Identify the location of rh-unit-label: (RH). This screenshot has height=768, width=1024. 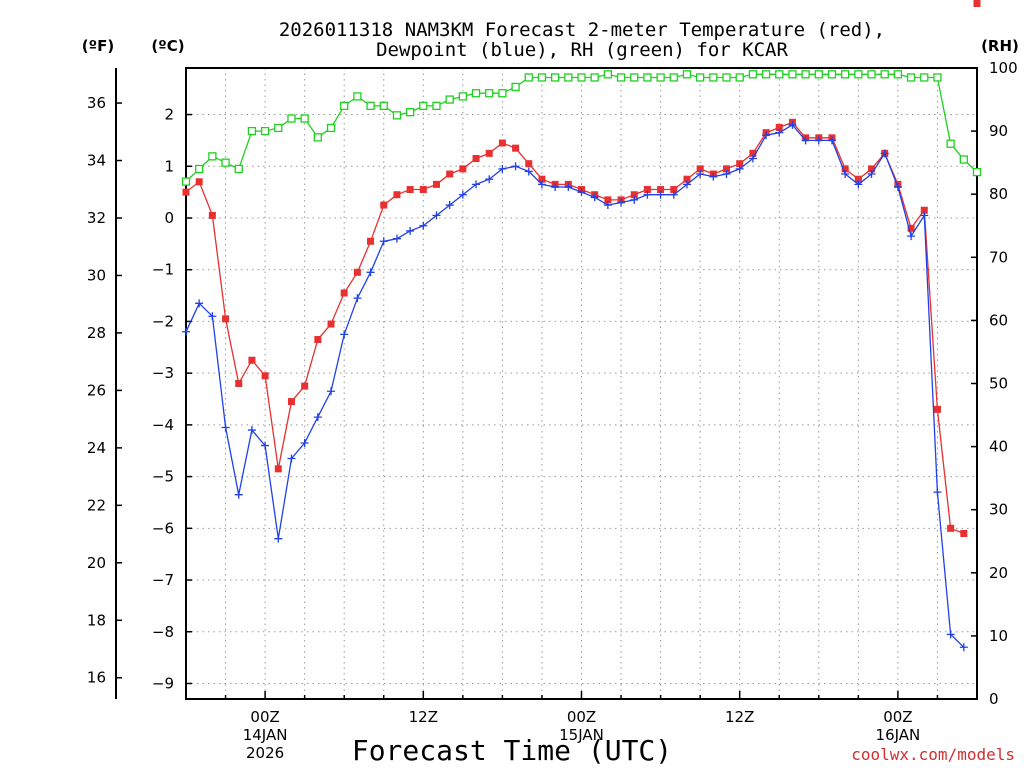
(1000, 46).